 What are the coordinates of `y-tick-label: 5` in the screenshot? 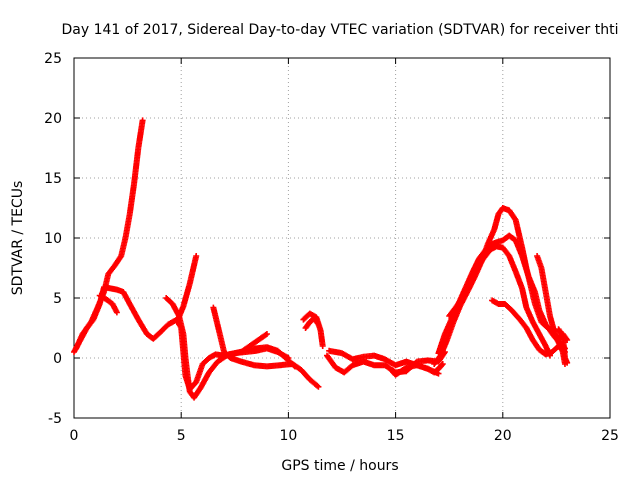 It's located at (57, 299).